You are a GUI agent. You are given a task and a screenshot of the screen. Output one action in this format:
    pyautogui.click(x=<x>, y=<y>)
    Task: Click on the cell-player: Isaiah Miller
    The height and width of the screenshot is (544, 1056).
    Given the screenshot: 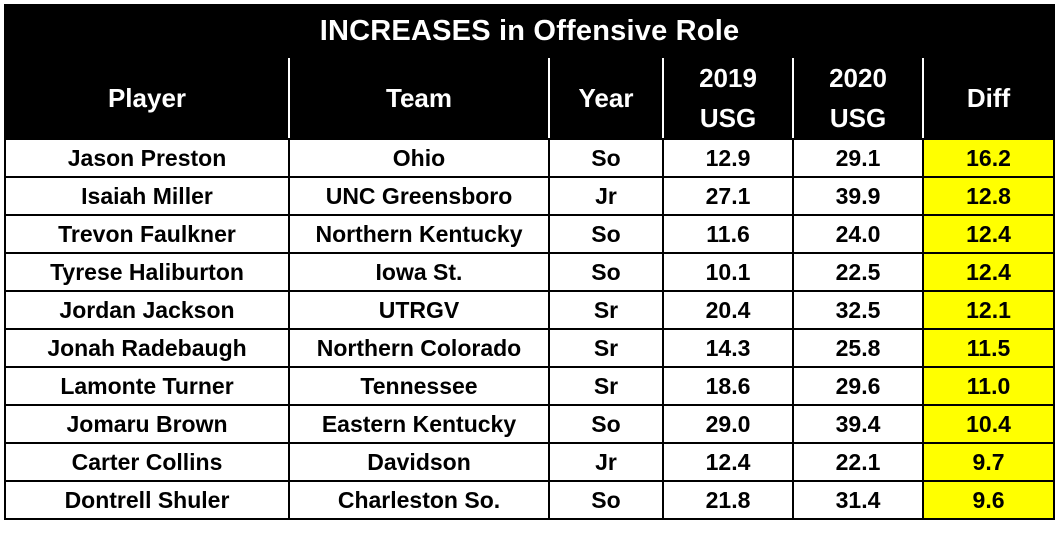 What is the action you would take?
    pyautogui.click(x=147, y=196)
    